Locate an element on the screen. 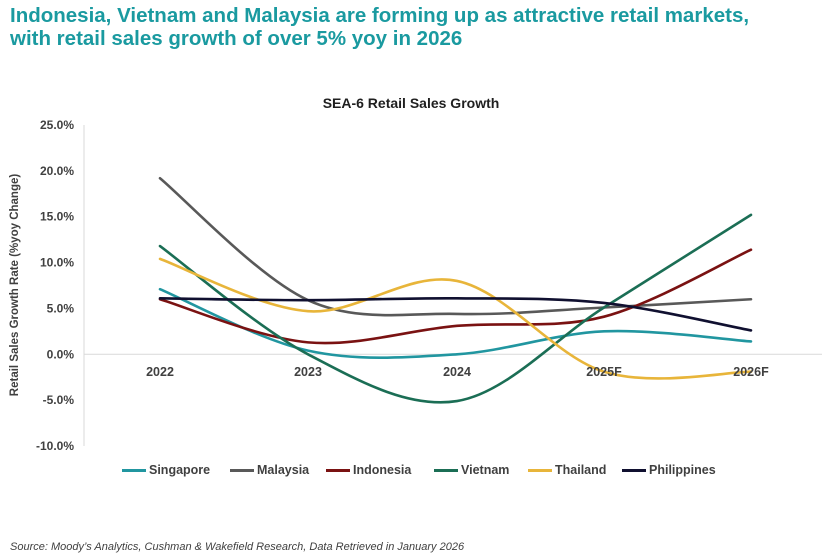 Image resolution: width=834 pixels, height=560 pixels. y-tick-label: 20.0% is located at coordinates (57, 171).